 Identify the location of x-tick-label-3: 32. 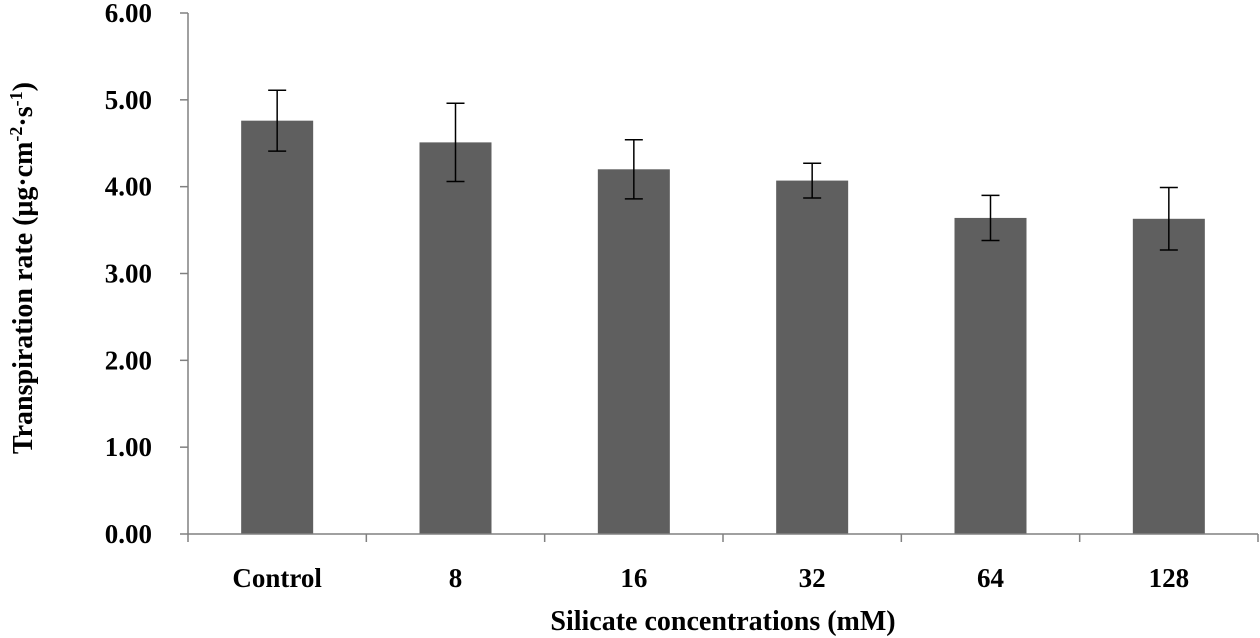
(812, 578).